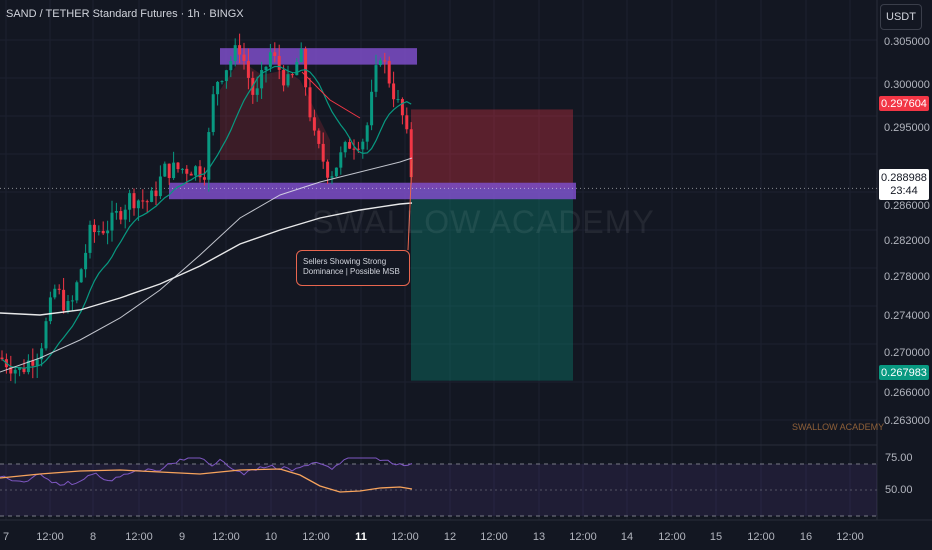 The image size is (932, 550). What do you see at coordinates (901, 17) in the screenshot?
I see `currency-button: USDT` at bounding box center [901, 17].